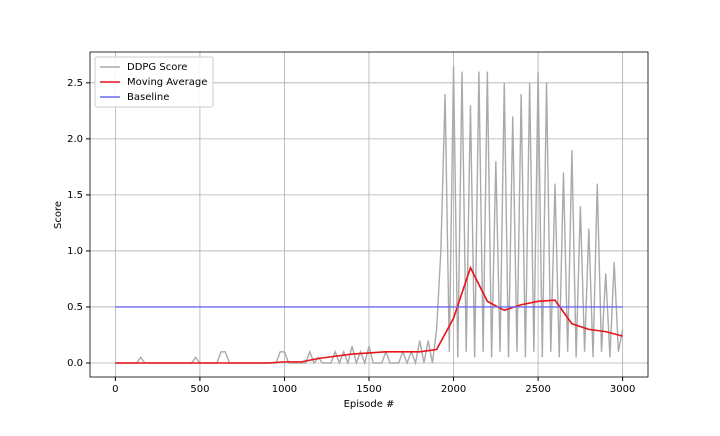 The width and height of the screenshot is (720, 436). What do you see at coordinates (75, 195) in the screenshot?
I see `y-tick-label: 1.5` at bounding box center [75, 195].